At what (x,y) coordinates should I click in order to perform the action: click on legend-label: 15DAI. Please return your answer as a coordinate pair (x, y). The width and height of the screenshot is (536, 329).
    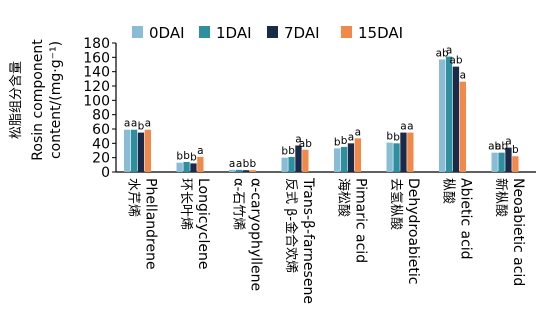
    Looking at the image, I should click on (380, 33).